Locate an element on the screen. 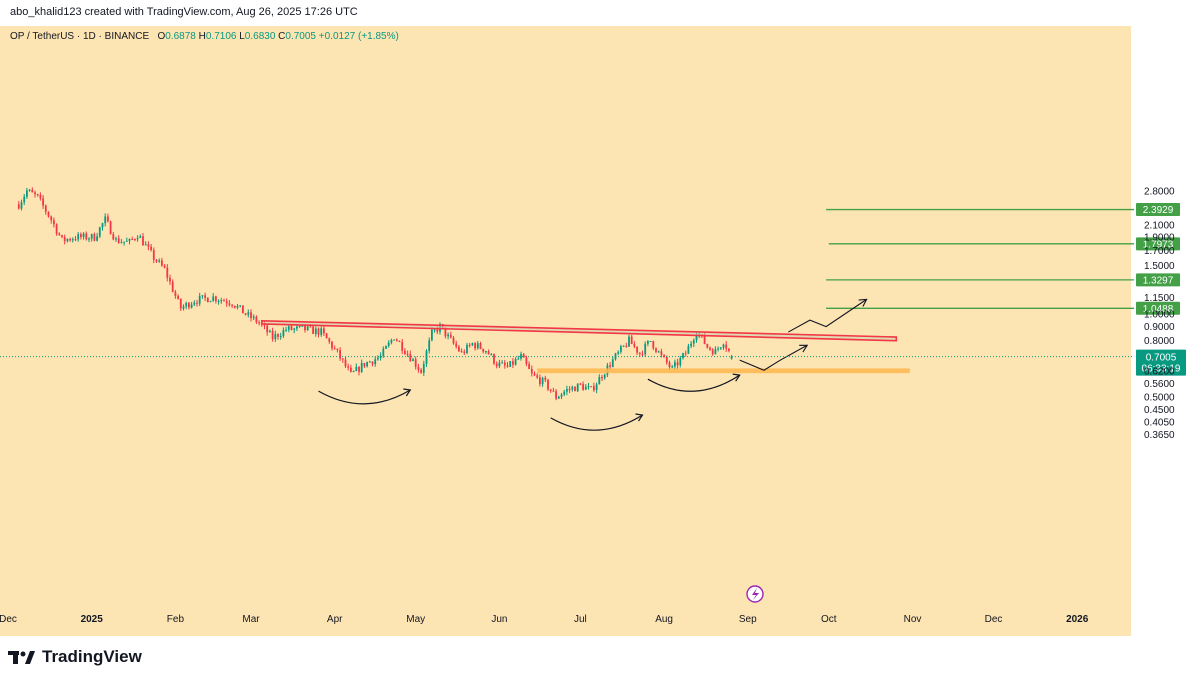 The image size is (1200, 681). support-zone is located at coordinates (723, 371).